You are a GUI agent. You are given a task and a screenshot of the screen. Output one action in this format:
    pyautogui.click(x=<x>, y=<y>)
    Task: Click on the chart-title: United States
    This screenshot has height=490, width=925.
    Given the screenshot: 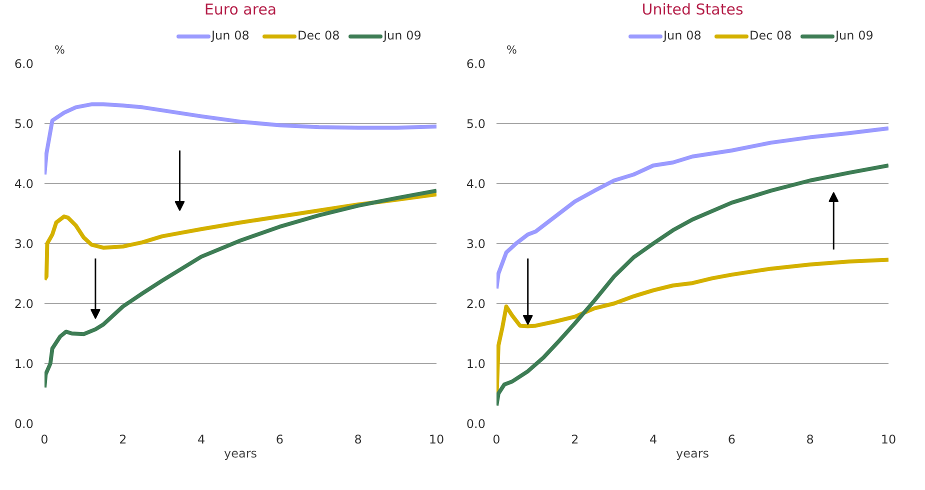 What is the action you would take?
    pyautogui.click(x=693, y=9)
    